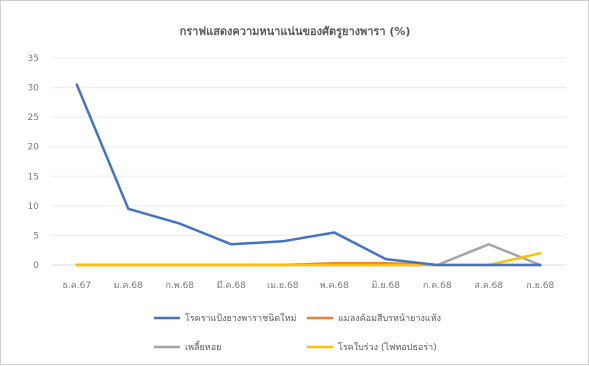  What do you see at coordinates (387, 347) in the screenshot?
I see `legend-label: โรคใบร่วง (ไฟทอปธอร่า)` at bounding box center [387, 347].